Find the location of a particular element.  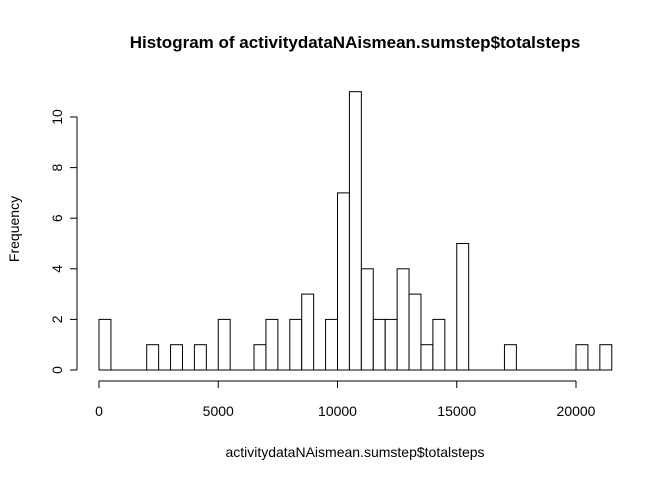

x-tick-label: 10000 is located at coordinates (337, 411).